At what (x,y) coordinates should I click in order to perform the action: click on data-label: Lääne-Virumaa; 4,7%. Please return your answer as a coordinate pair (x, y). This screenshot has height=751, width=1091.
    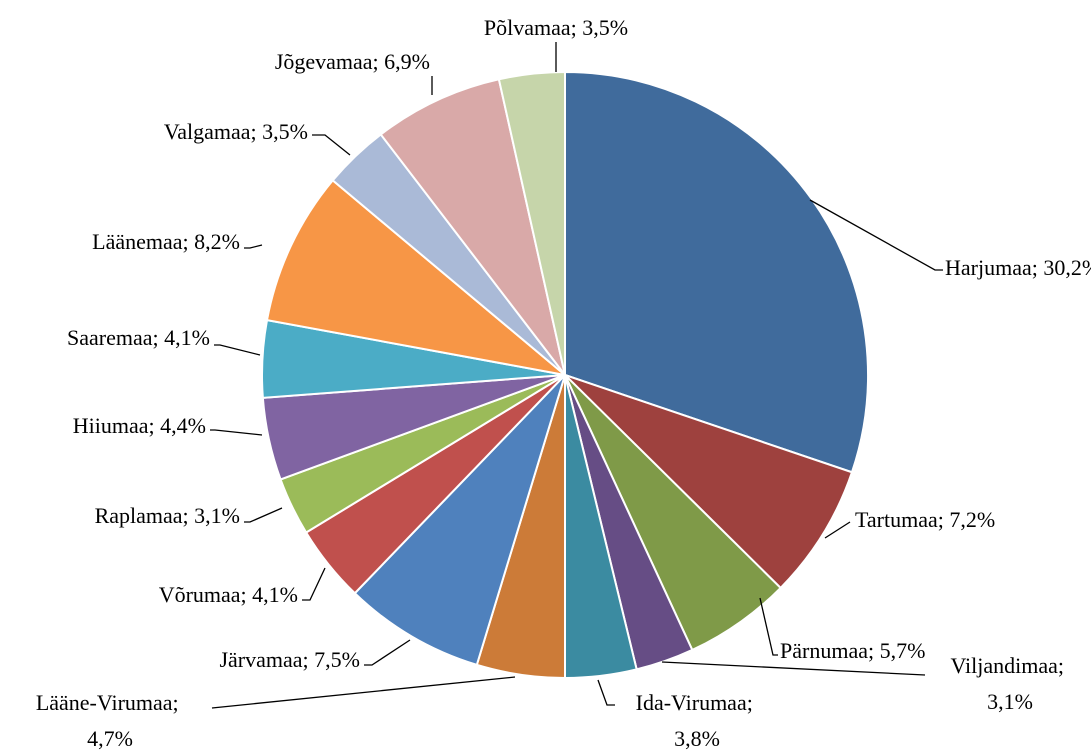
    Looking at the image, I should click on (110, 720).